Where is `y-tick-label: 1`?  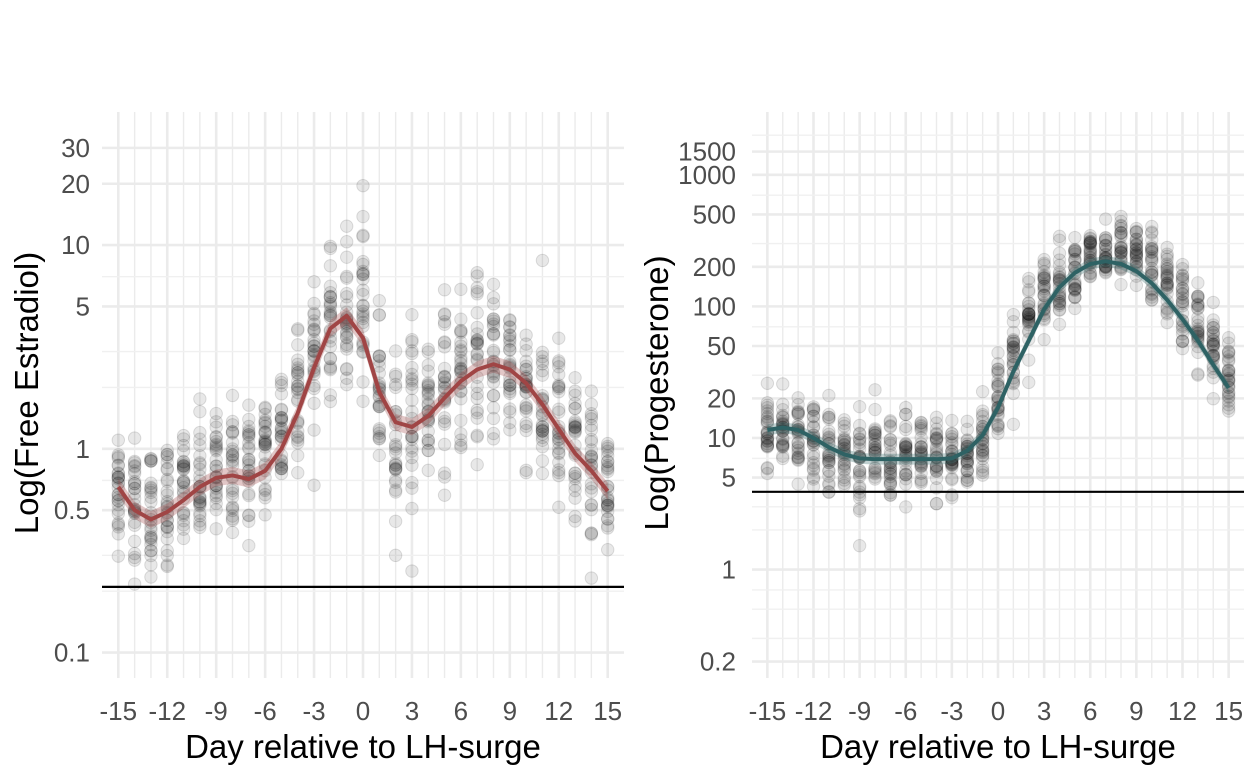
y-tick-label: 1 is located at coordinates (729, 570).